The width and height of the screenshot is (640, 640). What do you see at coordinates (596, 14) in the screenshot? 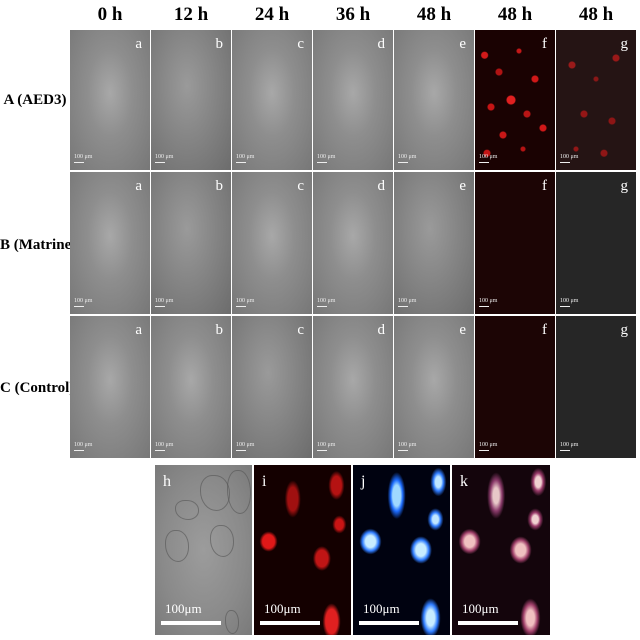
I see `column-header-48h-merged: 48 h` at bounding box center [596, 14].